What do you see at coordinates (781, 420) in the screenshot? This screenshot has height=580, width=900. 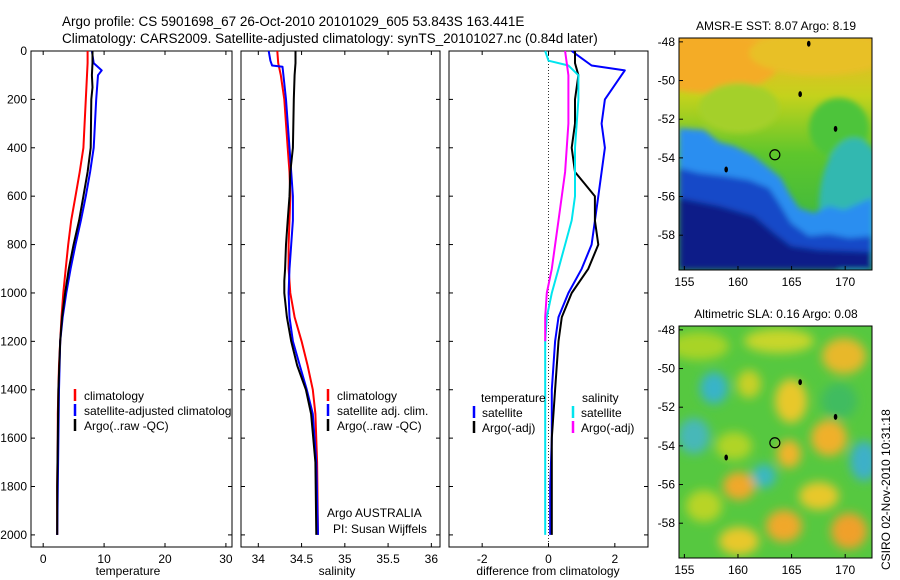 I see `sla-map-markers` at bounding box center [781, 420].